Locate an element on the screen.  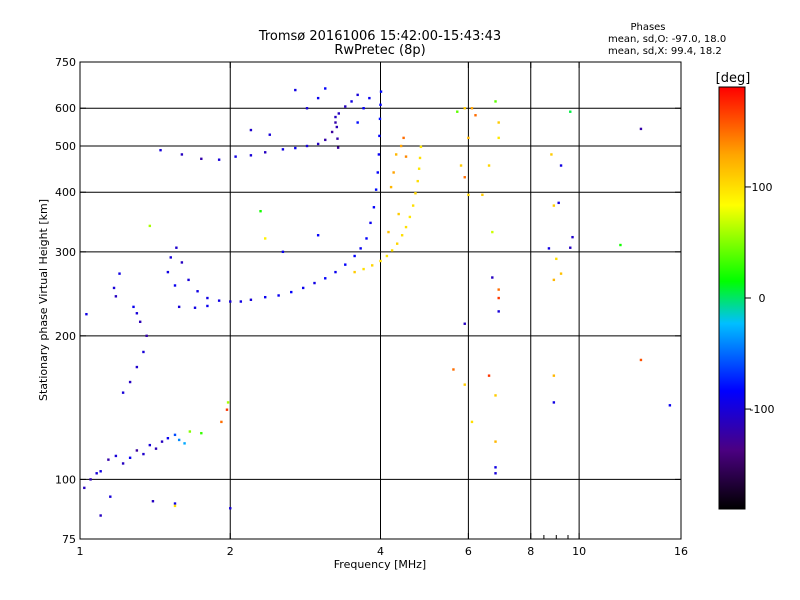
y-tick-label: 750 is located at coordinates (65, 62).